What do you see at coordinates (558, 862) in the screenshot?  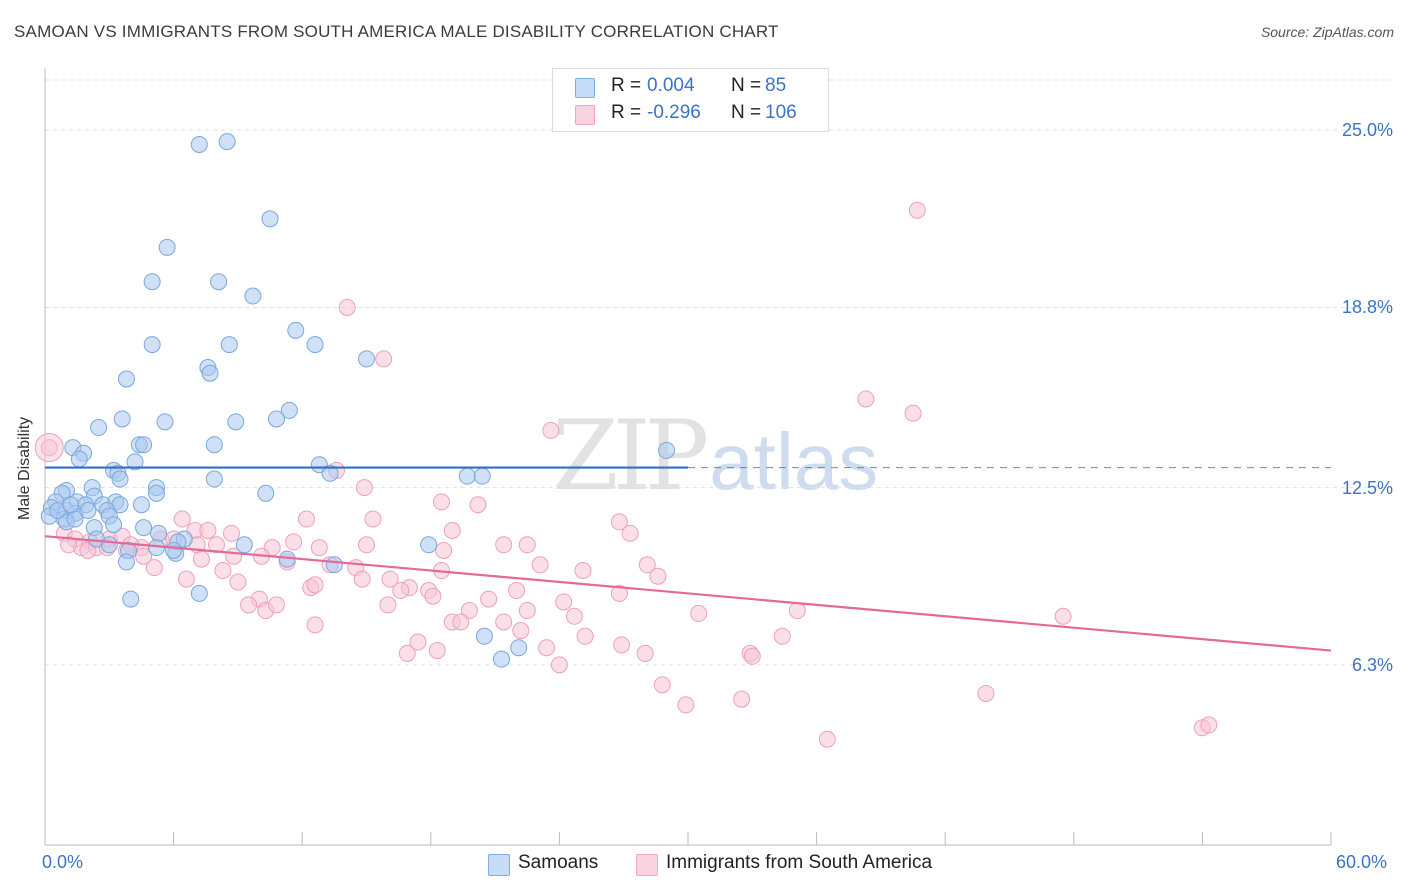 I see `bottom-legend-label: Samoans` at bounding box center [558, 862].